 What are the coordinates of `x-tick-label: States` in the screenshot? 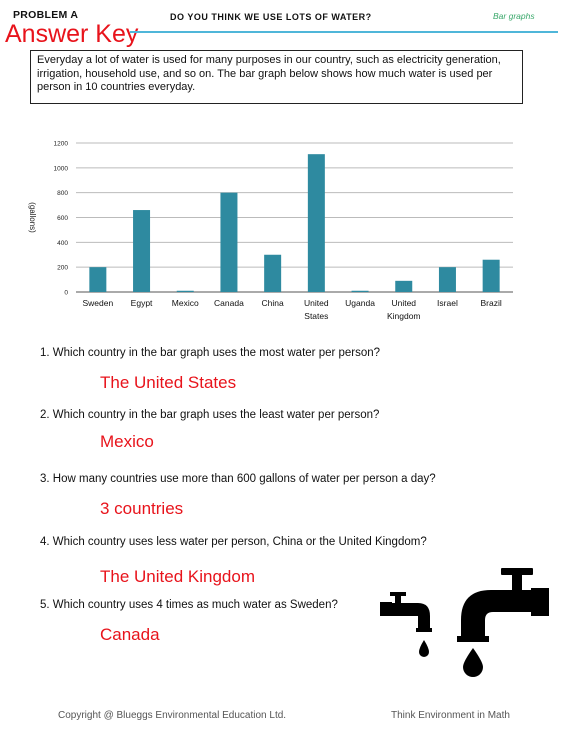 It's located at (316, 316).